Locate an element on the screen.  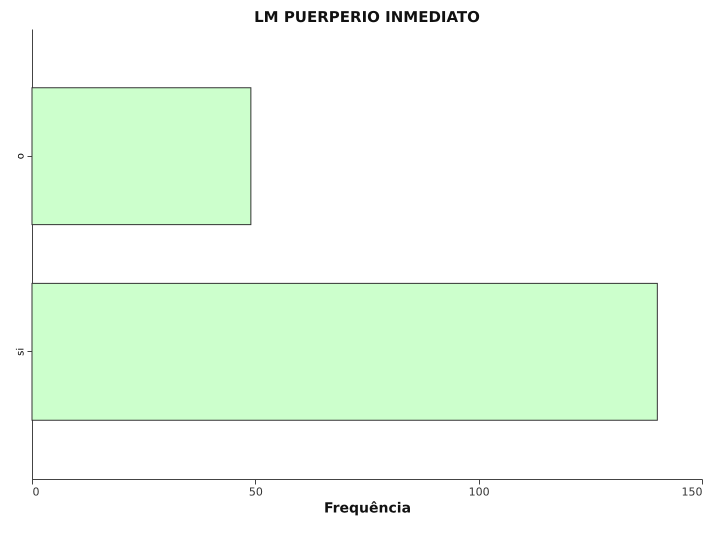
x-tick-label: 0 is located at coordinates (36, 492).